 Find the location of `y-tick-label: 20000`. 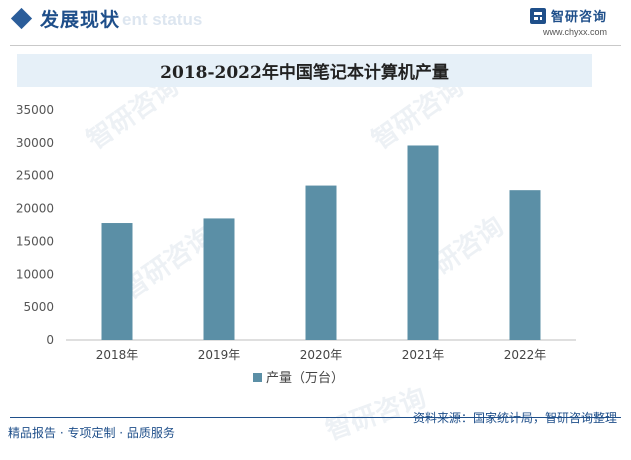

y-tick-label: 20000 is located at coordinates (35, 209).